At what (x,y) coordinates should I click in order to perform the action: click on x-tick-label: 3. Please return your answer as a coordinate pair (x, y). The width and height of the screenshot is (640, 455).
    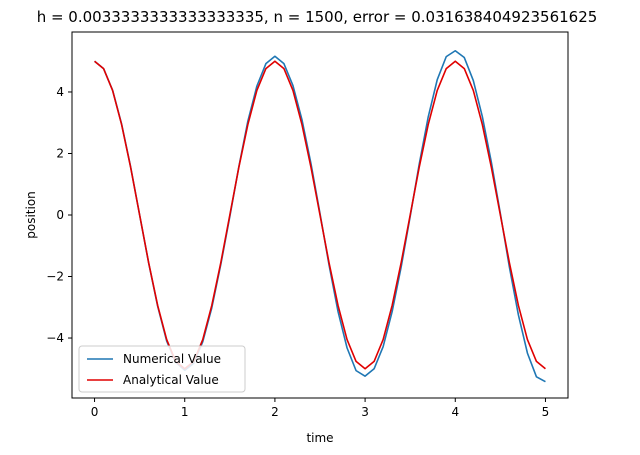
    Looking at the image, I should click on (365, 412).